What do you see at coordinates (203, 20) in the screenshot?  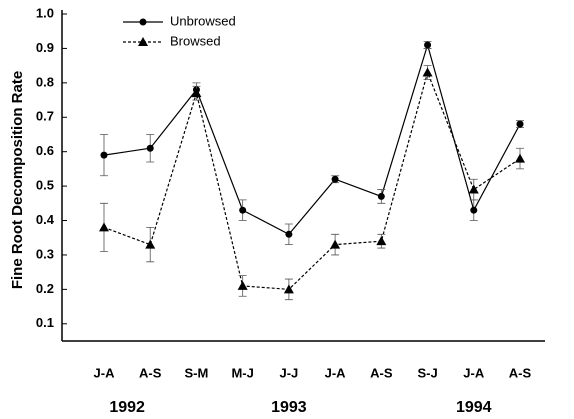 I see `legend-label: Unbrowsed` at bounding box center [203, 20].